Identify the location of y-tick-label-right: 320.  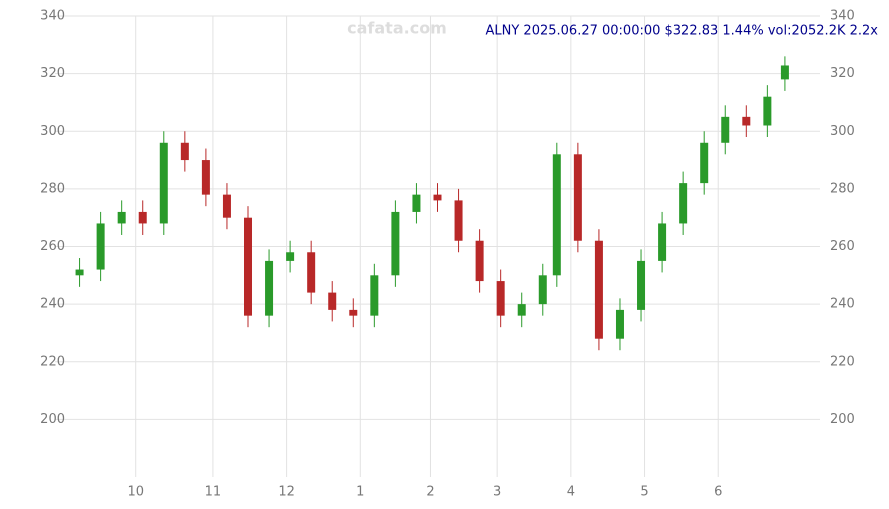
(842, 73).